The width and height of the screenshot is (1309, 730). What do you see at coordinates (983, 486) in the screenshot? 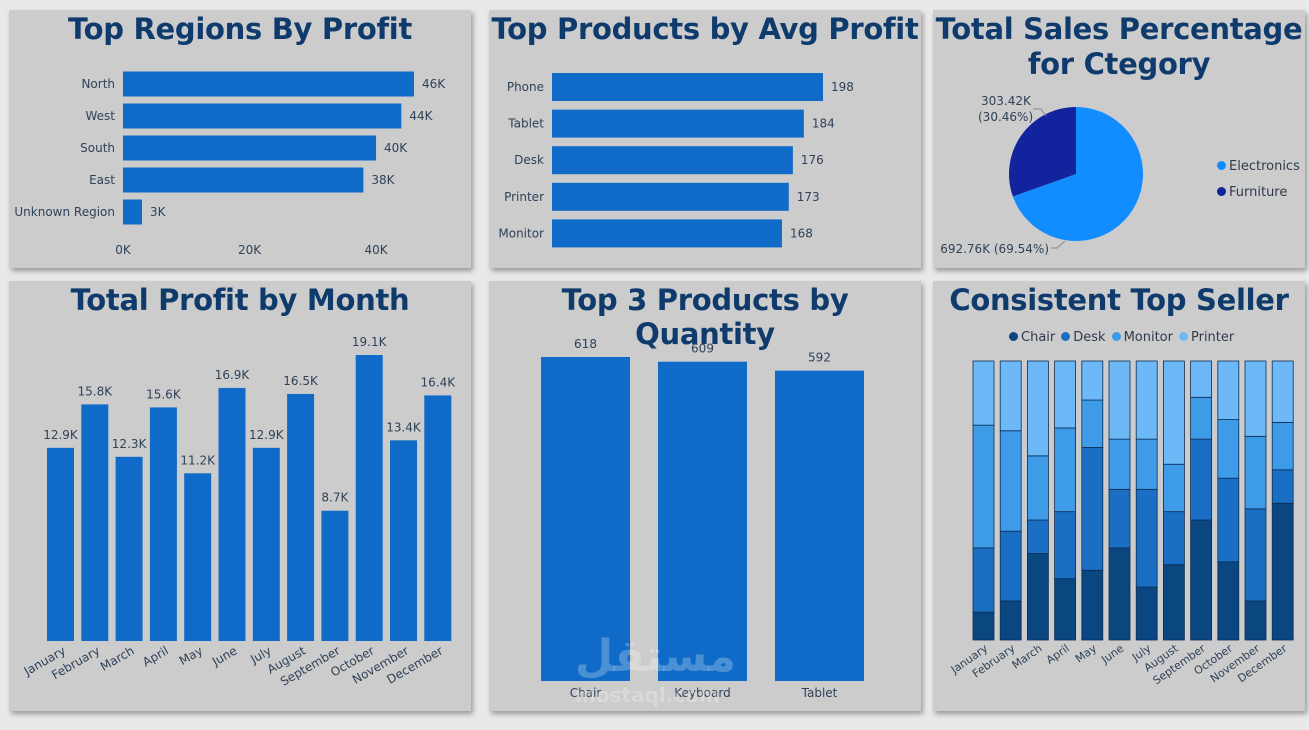
I see `segment-monitor-january` at bounding box center [983, 486].